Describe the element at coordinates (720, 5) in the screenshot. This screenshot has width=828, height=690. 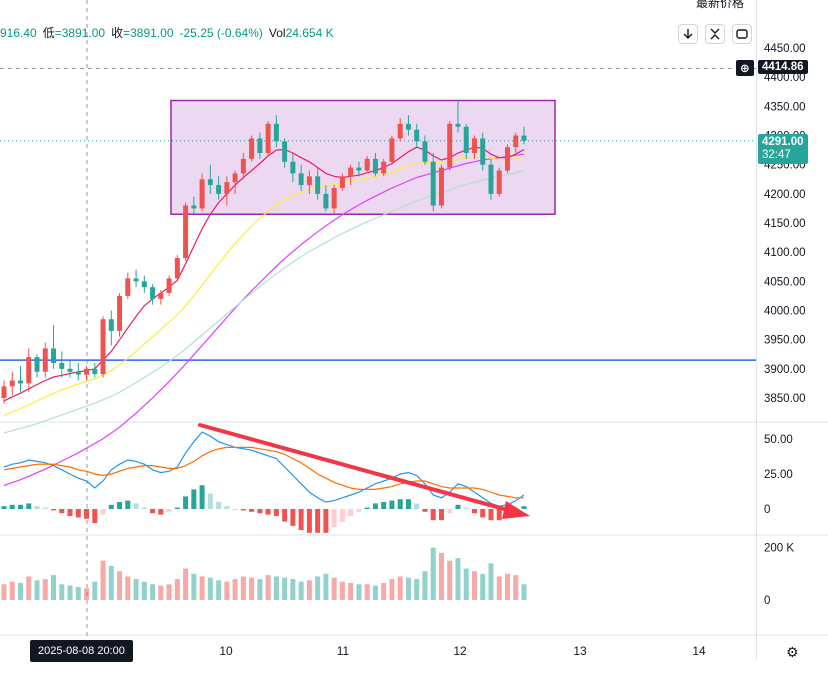
I see `price-type-selector: 最新价格` at that location.